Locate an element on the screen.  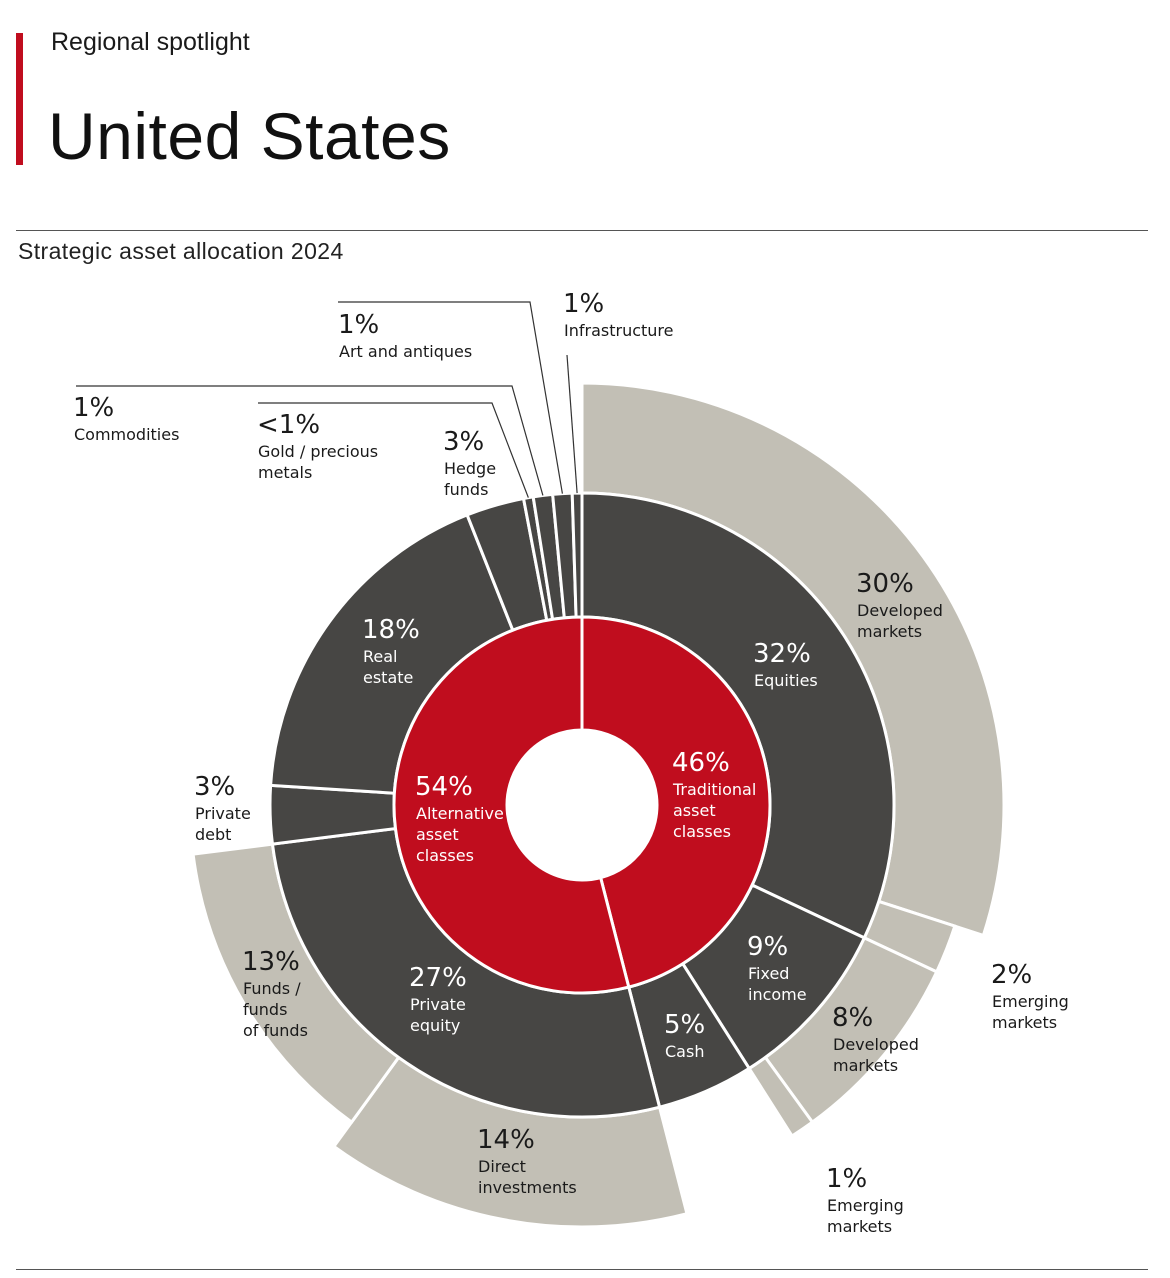
outer-label-emerging-equities: 2% Emerging markets is located at coordinates (1030, 996).